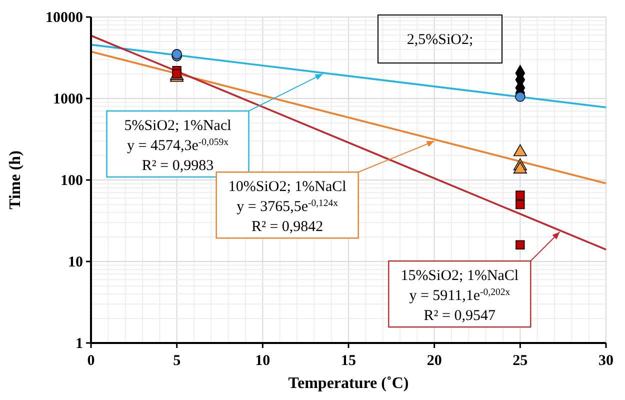 This screenshot has width=625, height=400. Describe the element at coordinates (79, 344) in the screenshot. I see `y-tick-label: 1` at that location.